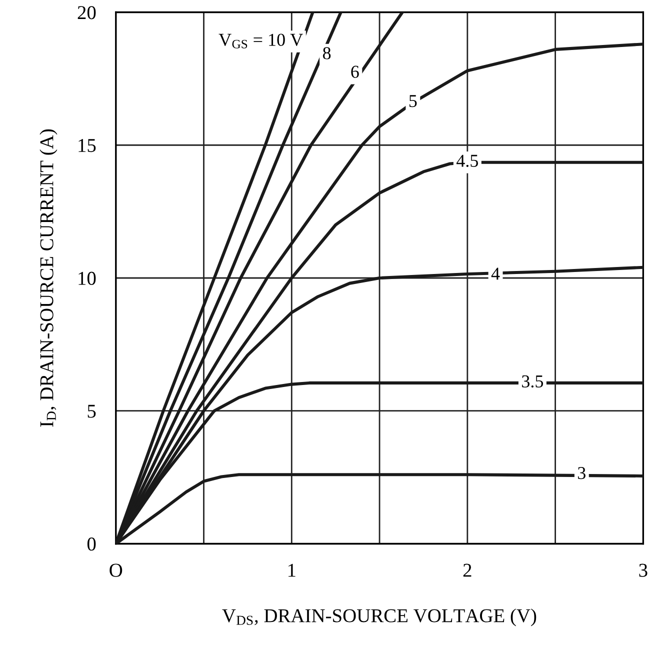 The height and width of the screenshot is (645, 651). I want to click on y-tick-label: 20, so click(87, 13).